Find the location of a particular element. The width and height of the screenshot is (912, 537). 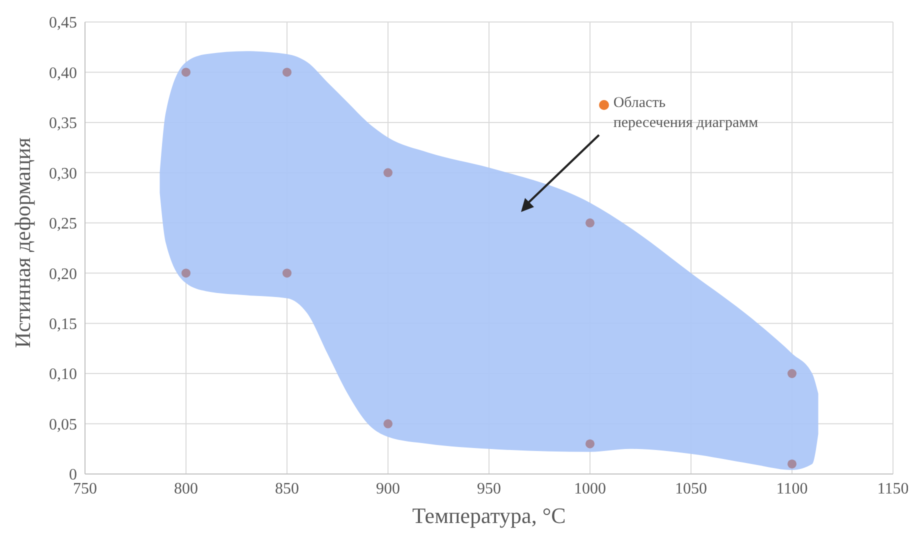

x-tick-label: 1150 is located at coordinates (893, 489).